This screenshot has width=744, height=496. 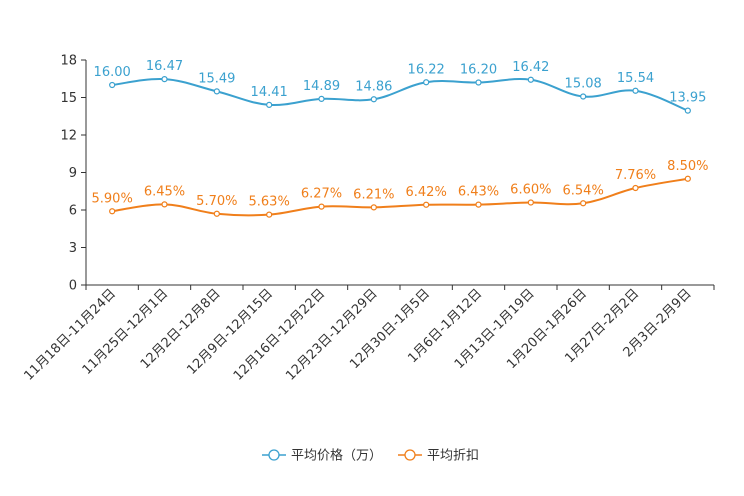 I want to click on discount-data-label: 6.43%, so click(x=478, y=192).